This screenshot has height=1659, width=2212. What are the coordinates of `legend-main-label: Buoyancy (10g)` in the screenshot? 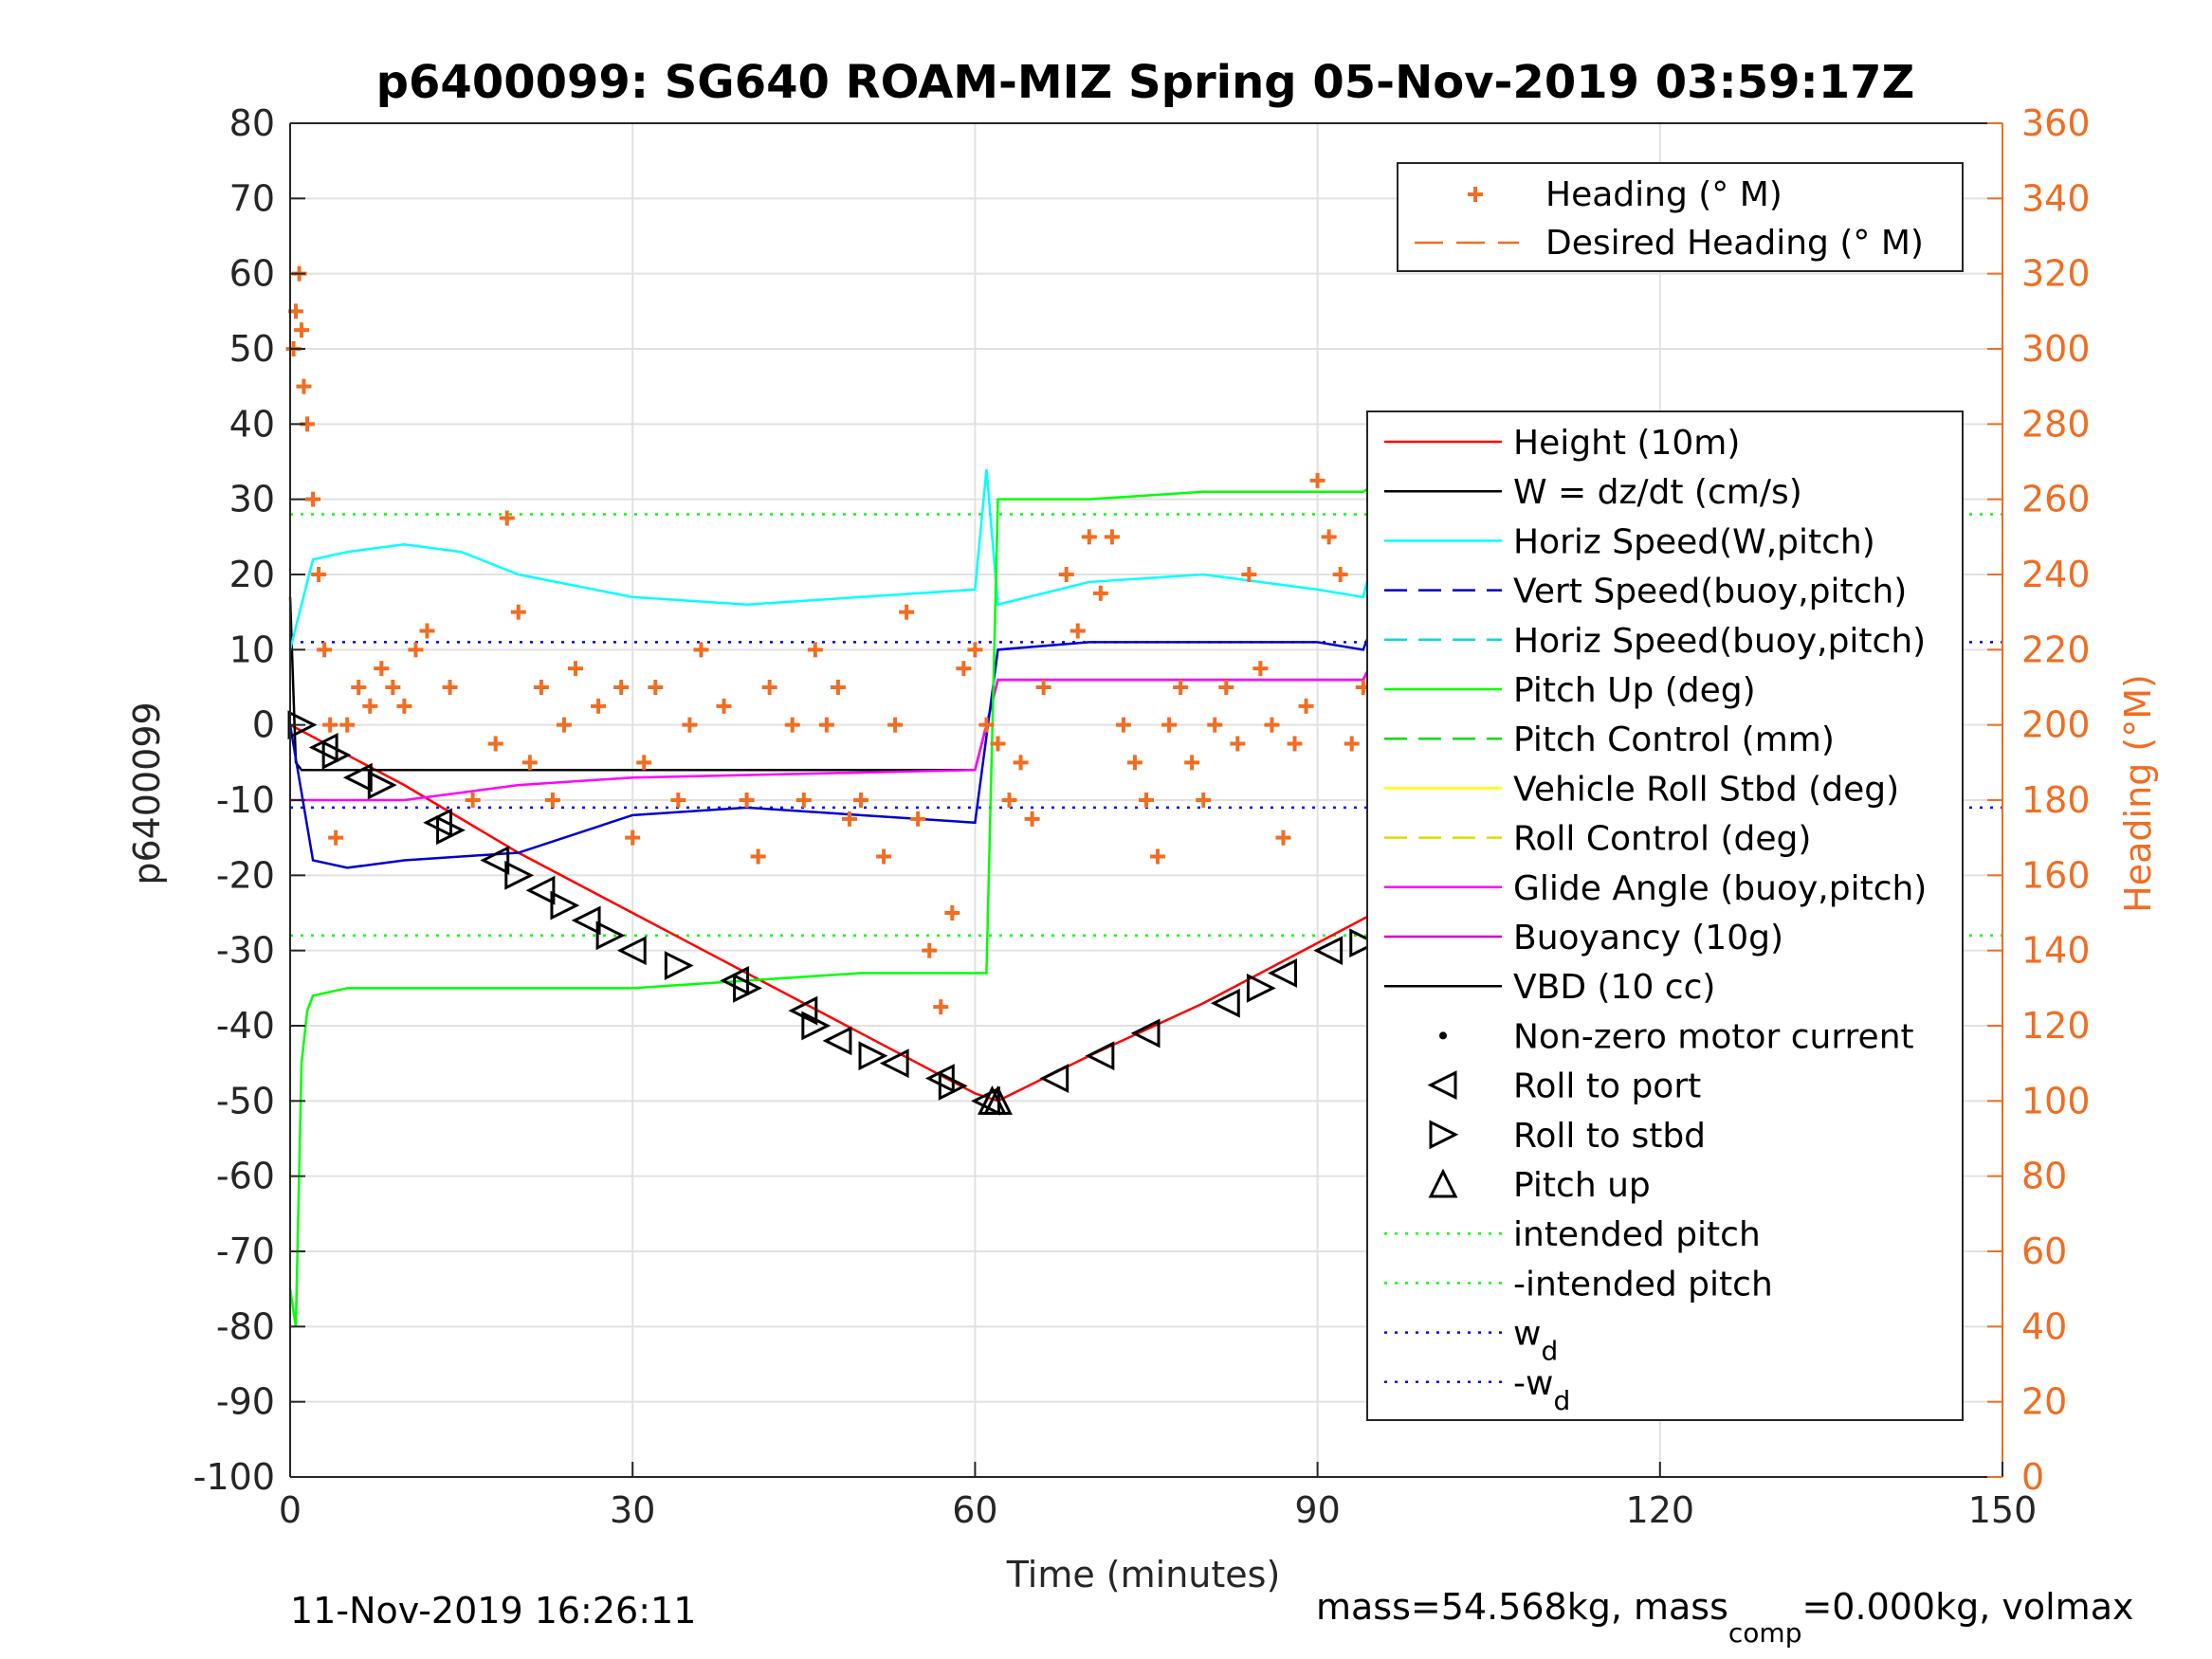 It's located at (1648, 938).